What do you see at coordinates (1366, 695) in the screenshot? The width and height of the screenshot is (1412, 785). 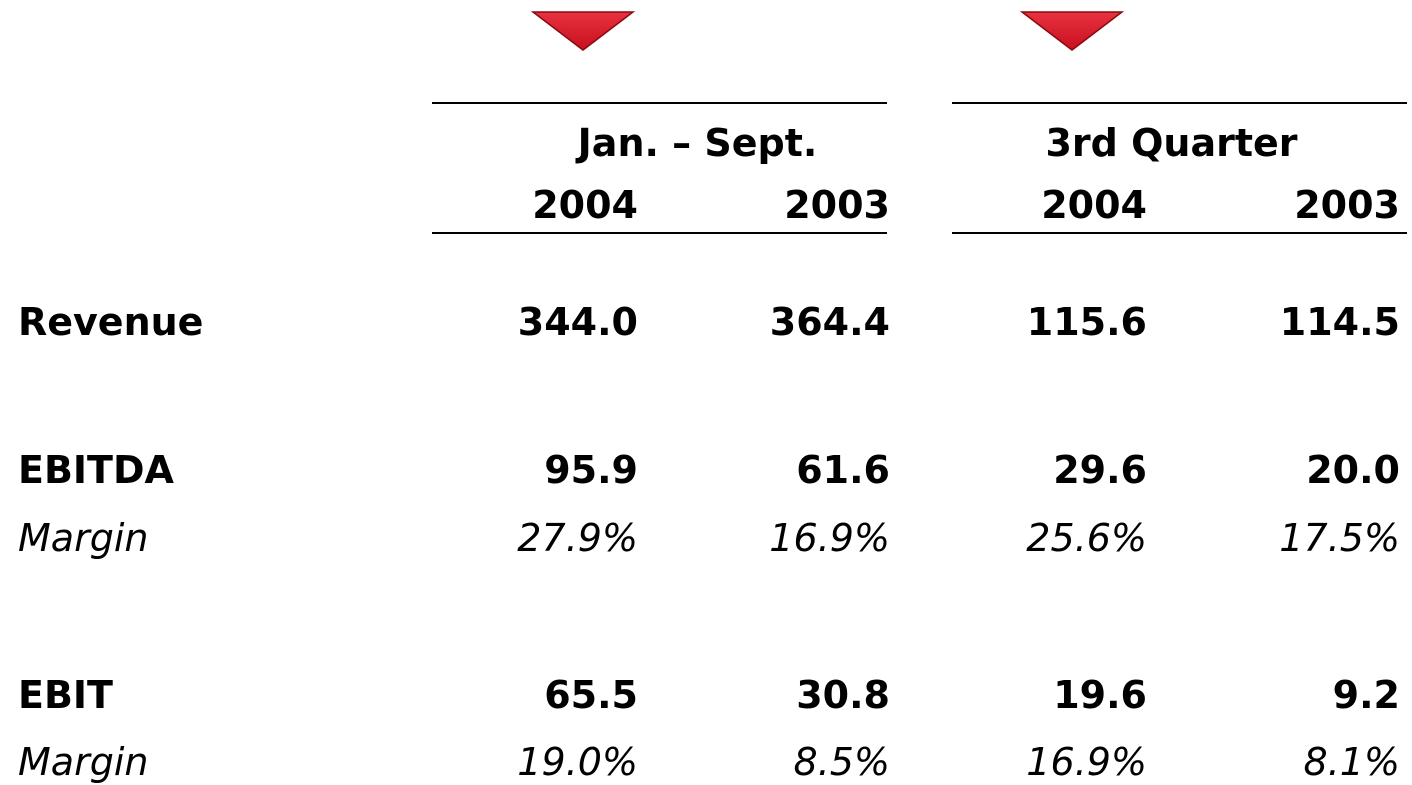 I see `cell: 9.2` at bounding box center [1366, 695].